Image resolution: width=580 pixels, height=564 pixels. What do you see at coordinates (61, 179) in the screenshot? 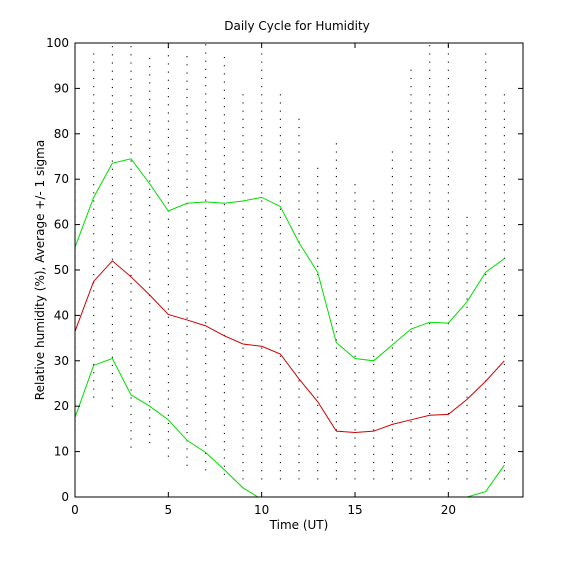
I see `y-tick-label: 70` at bounding box center [61, 179].